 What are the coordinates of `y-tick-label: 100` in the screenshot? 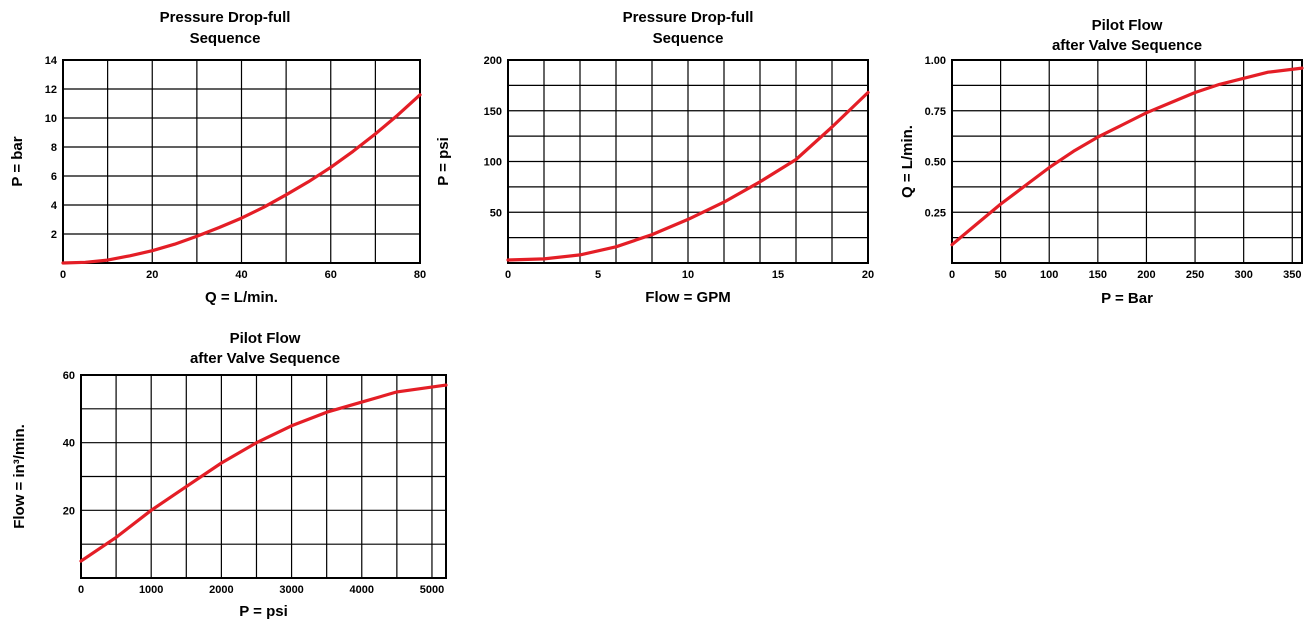 It's located at (493, 163).